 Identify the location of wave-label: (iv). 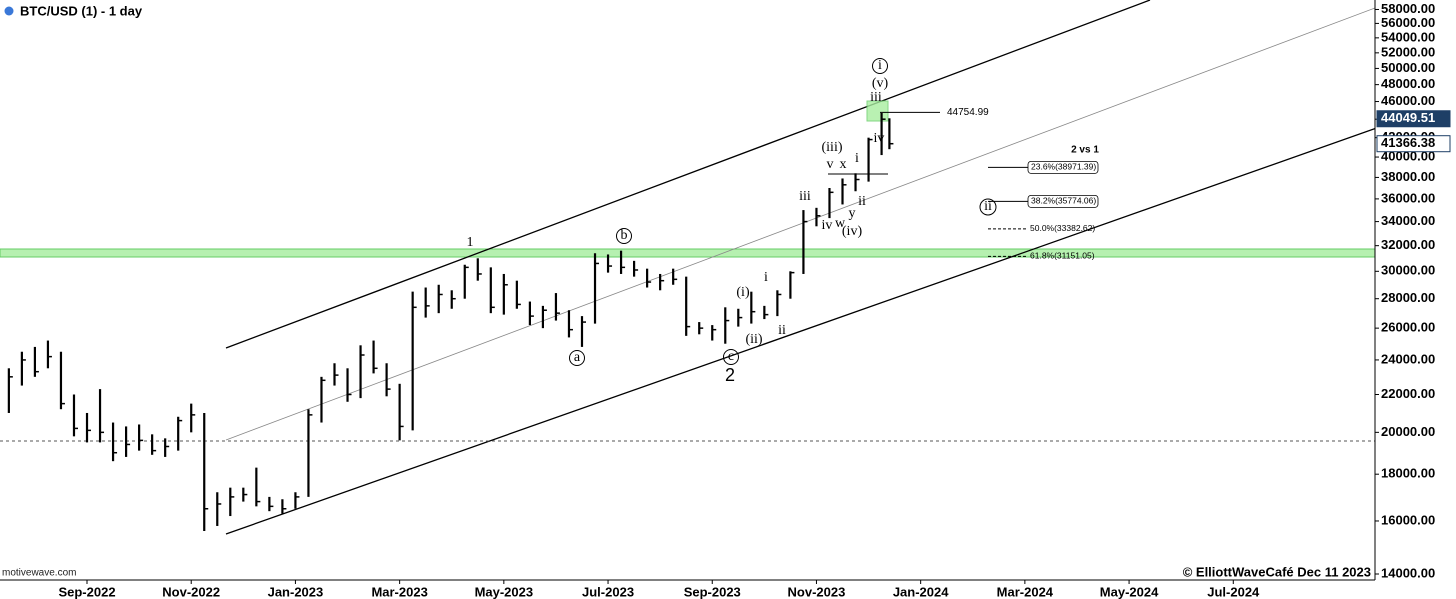
(852, 231).